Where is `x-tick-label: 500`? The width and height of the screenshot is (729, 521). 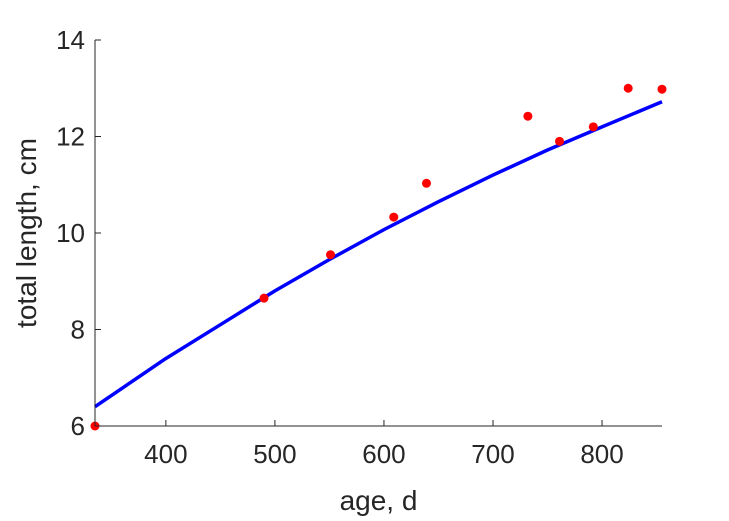
x-tick-label: 500 is located at coordinates (274, 454).